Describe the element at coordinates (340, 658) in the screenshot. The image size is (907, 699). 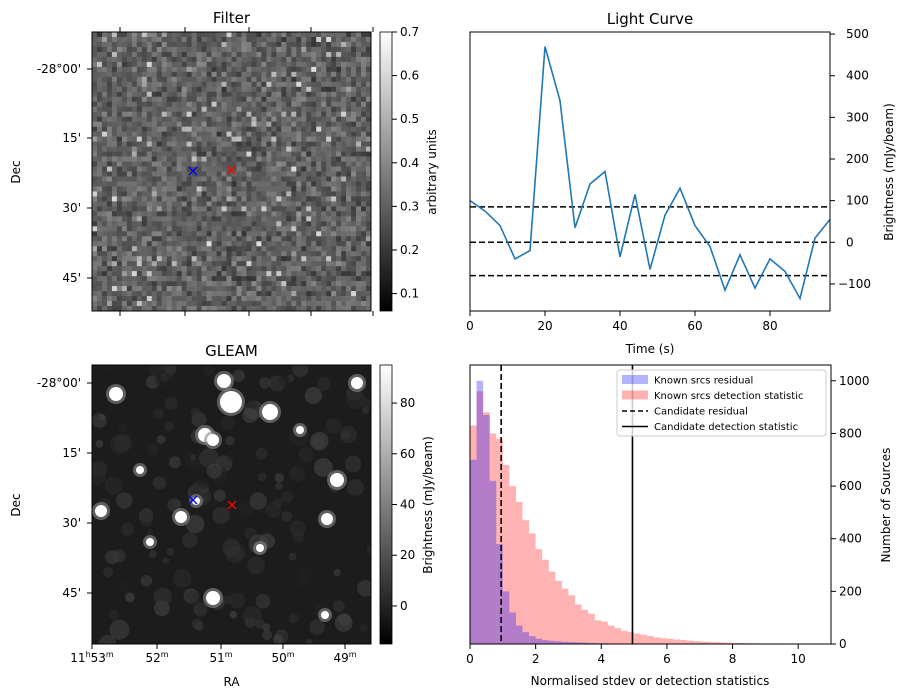
I see `ra-tick-main: 49` at that location.